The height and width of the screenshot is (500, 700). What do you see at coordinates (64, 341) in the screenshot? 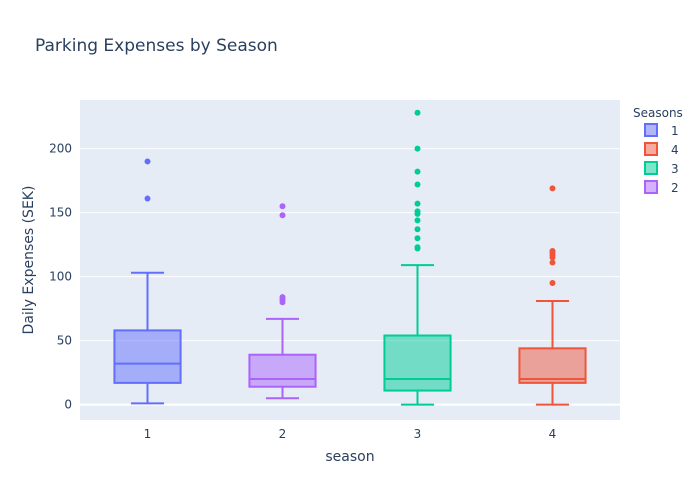
I see `y-tick-label: 50` at bounding box center [64, 341].